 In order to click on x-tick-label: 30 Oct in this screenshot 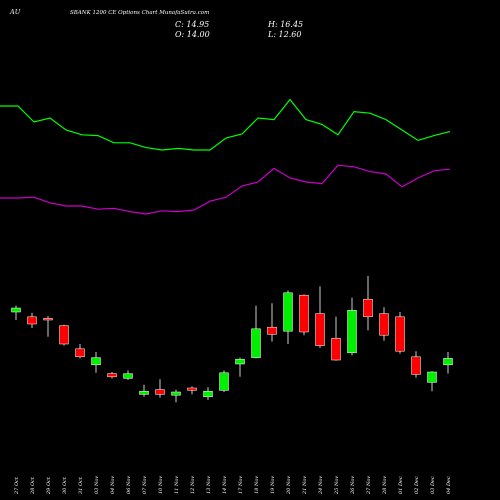, I will do `click(65, 485)`.